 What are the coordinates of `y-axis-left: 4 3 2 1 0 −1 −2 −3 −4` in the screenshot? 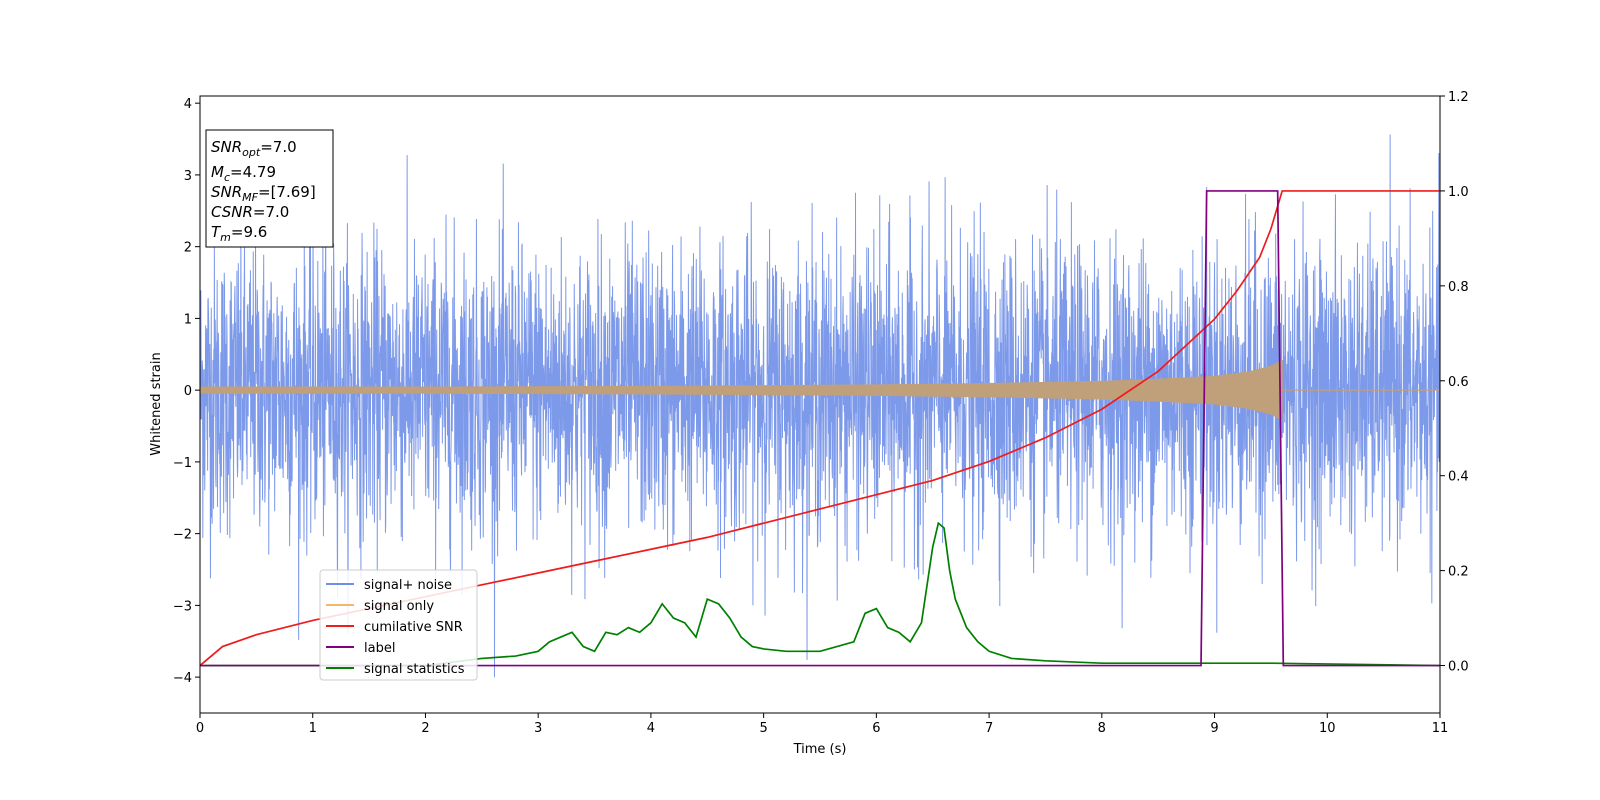 It's located at (186, 391).